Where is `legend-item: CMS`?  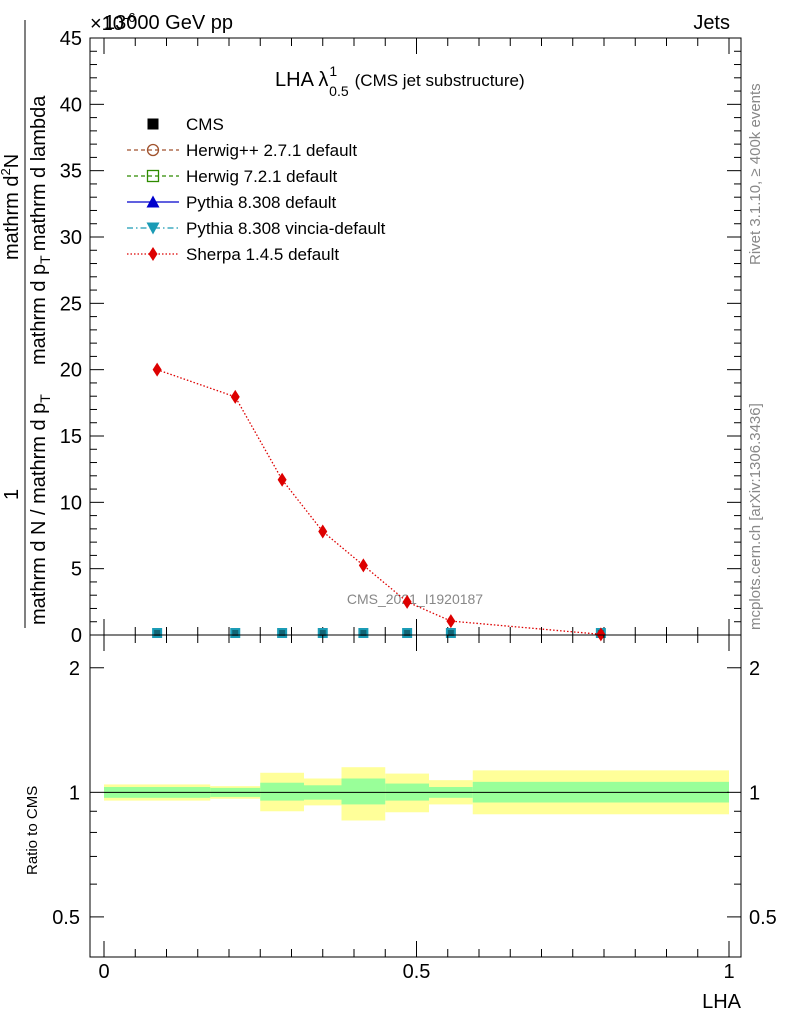
legend-item: CMS is located at coordinates (185, 124).